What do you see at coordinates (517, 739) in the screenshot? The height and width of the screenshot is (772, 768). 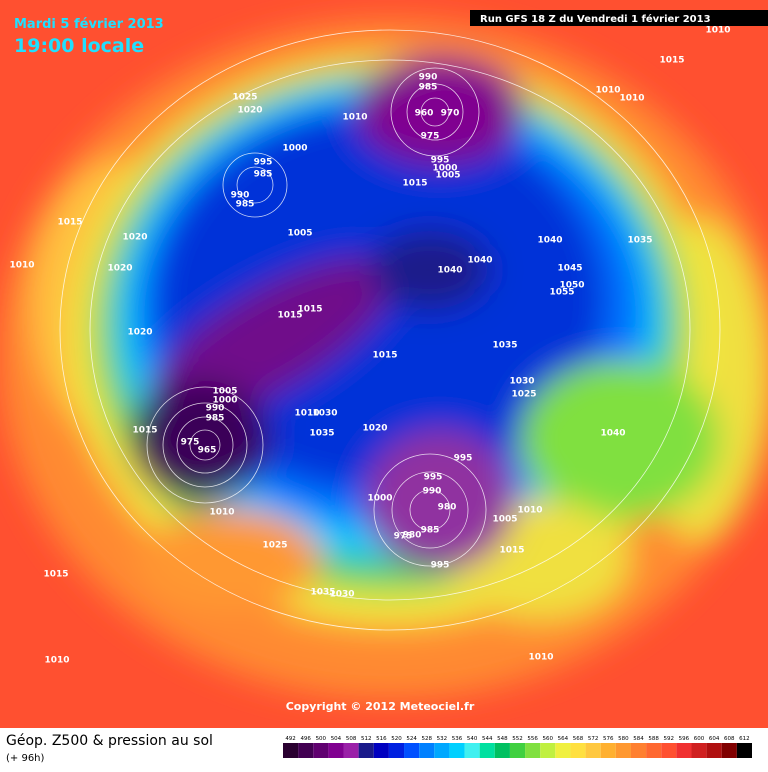 I see `colorbar-label: 552` at bounding box center [517, 739].